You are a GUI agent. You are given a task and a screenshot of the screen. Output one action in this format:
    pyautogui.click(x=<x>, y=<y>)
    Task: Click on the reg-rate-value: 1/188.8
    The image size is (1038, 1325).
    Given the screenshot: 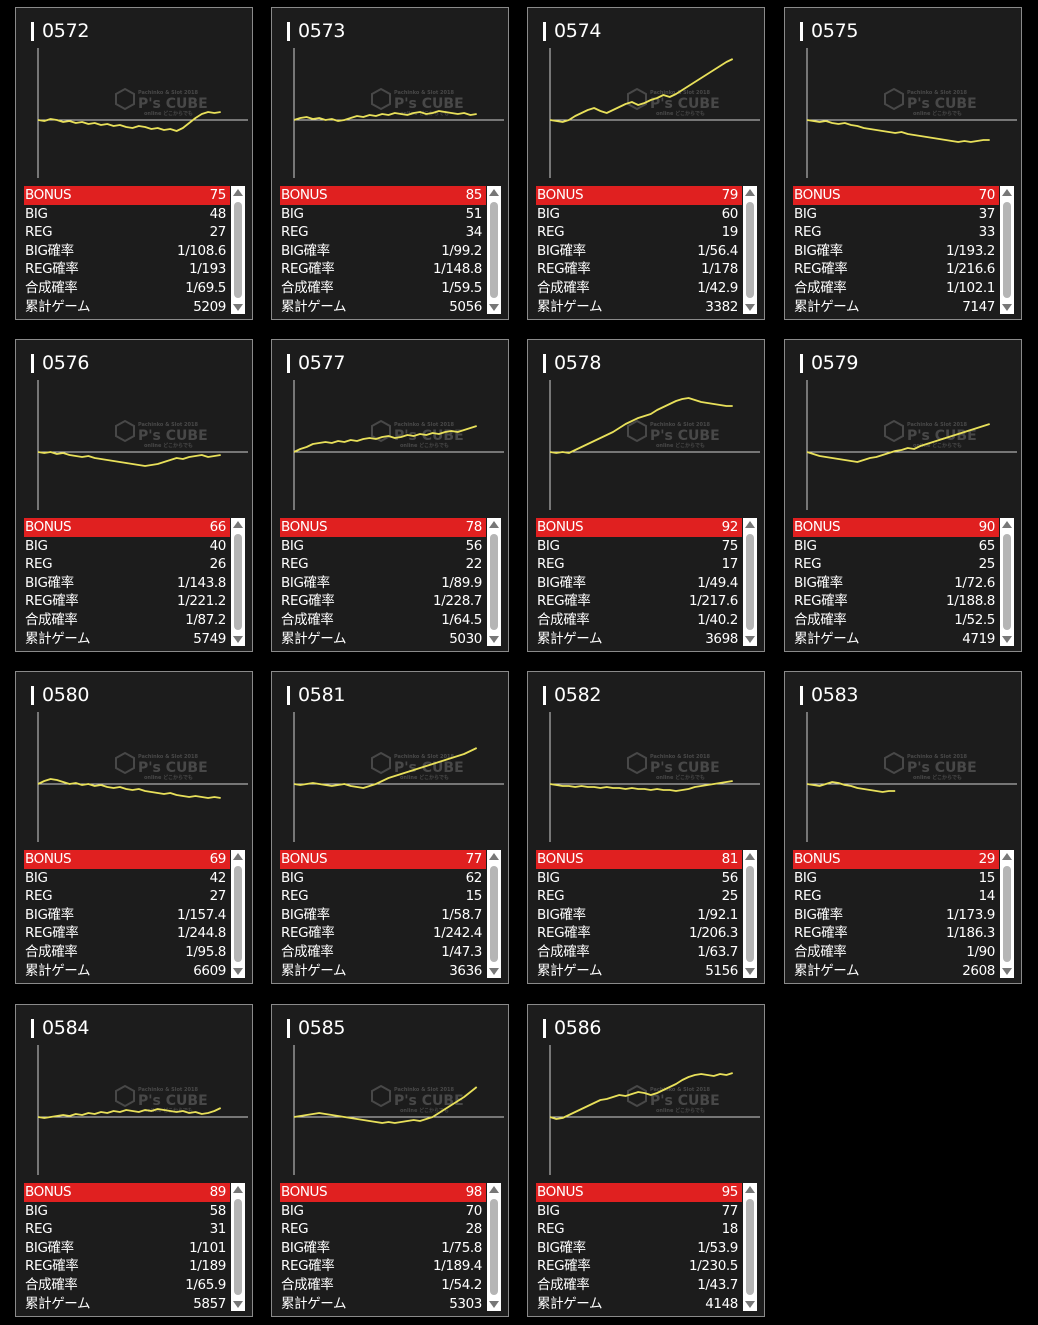 What is the action you would take?
    pyautogui.click(x=970, y=601)
    